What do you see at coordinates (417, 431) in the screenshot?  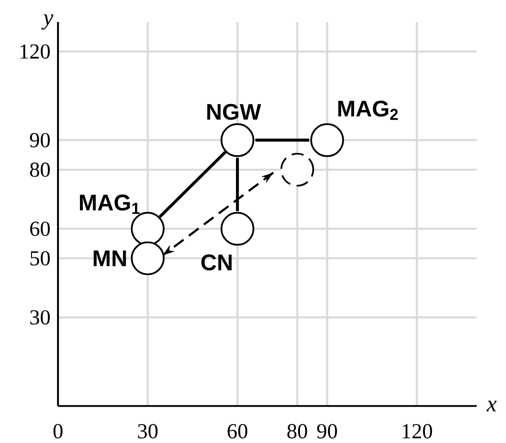 I see `x-tick-label: 120` at bounding box center [417, 431].